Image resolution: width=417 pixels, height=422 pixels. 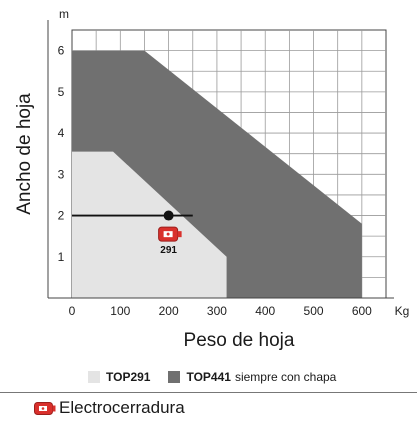 I want to click on x-tick-label: 100, so click(x=120, y=311).